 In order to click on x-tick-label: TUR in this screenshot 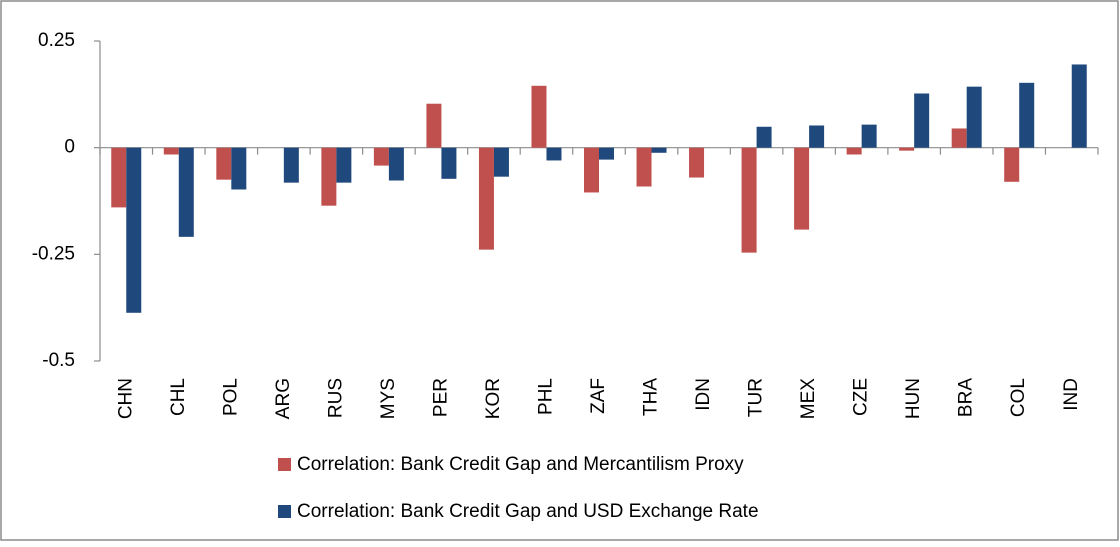, I will do `click(756, 397)`.